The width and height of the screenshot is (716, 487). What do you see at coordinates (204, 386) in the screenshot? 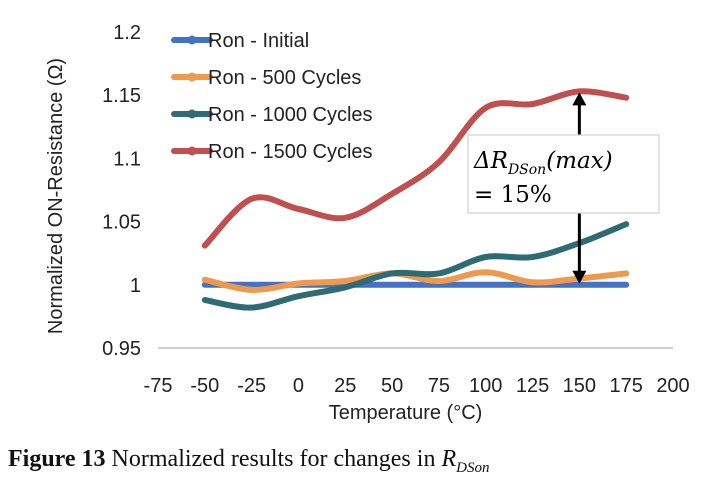
I see `x-tick-label: -50` at bounding box center [204, 386].